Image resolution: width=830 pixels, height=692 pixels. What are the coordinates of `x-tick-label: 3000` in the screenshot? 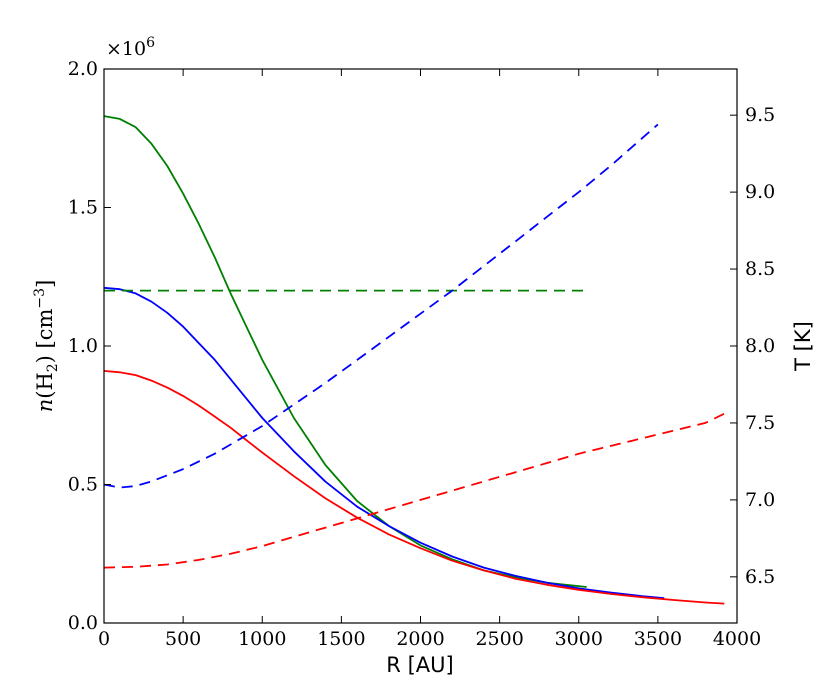 It's located at (579, 639).